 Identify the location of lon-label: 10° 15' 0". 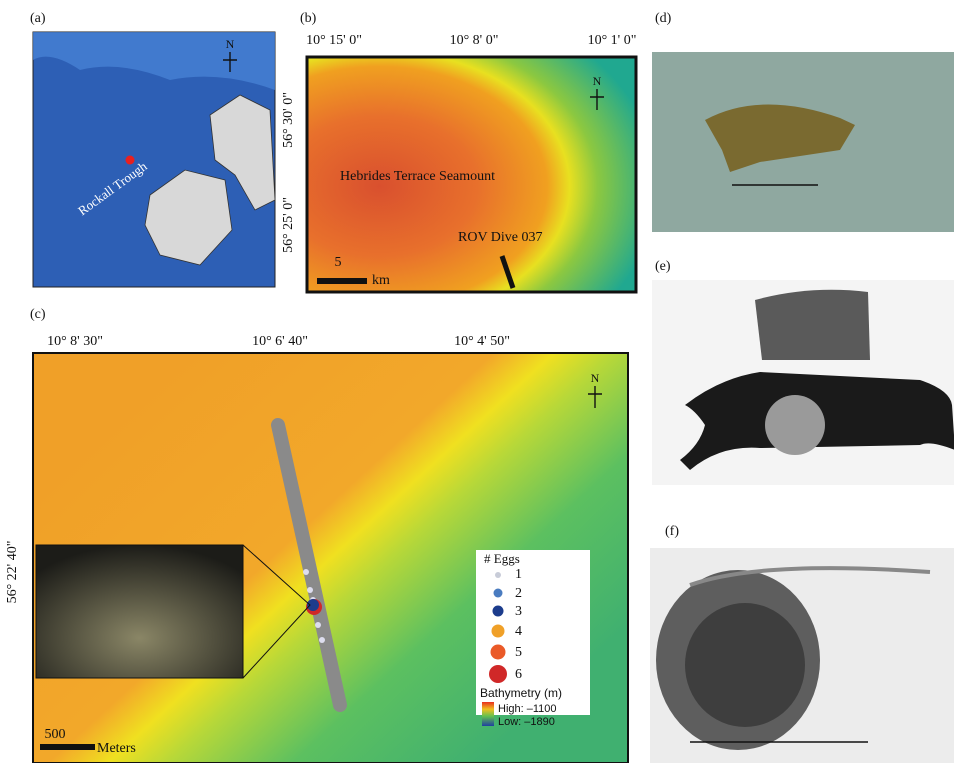
(334, 40).